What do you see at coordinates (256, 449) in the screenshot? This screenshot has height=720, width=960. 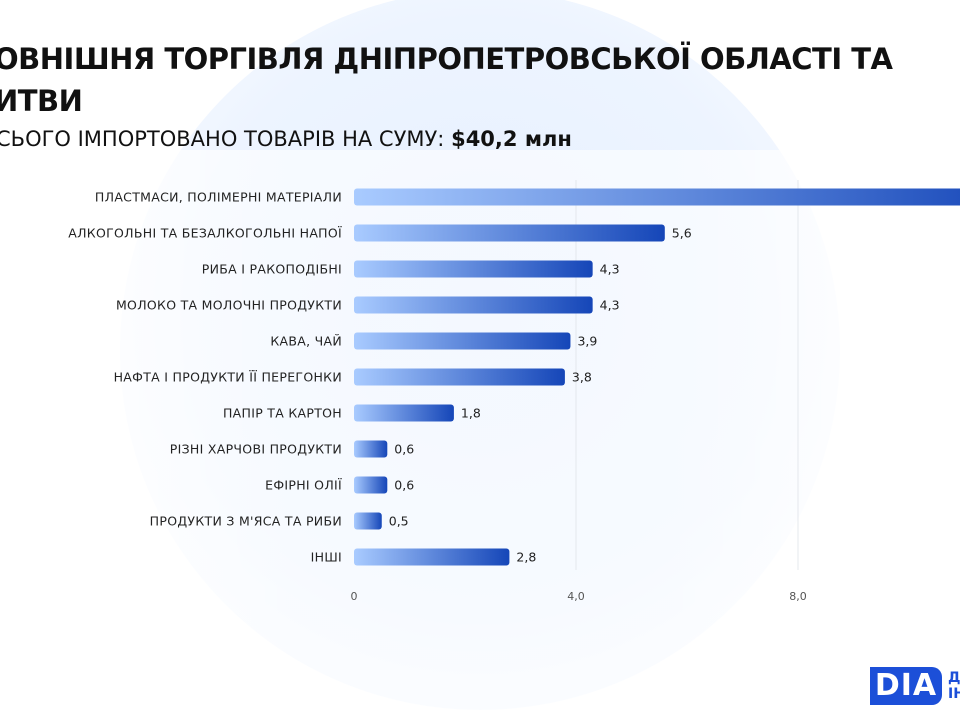 I see `category-label: РІЗНІ ХАРЧОВІ ПРОДУКТИ` at bounding box center [256, 449].